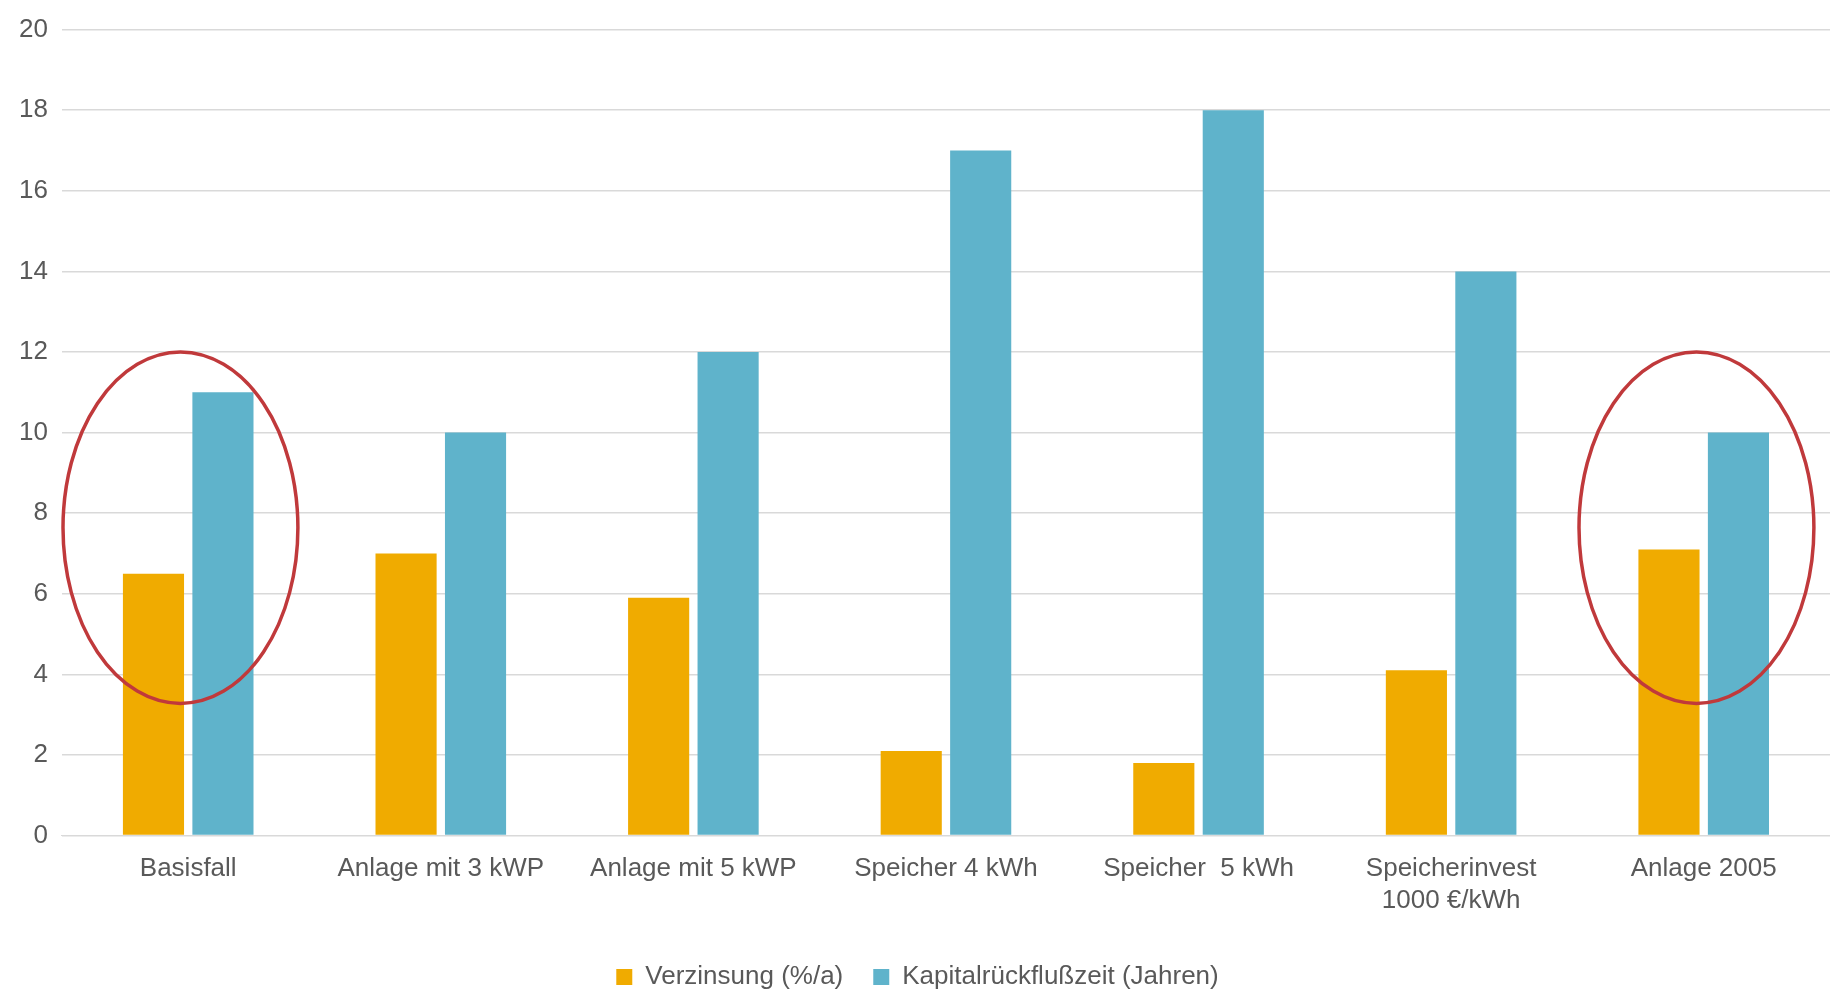 Image resolution: width=1830 pixels, height=1004 pixels. I want to click on legend-label: Kapitalrückflußzeit (Jahren), so click(1060, 975).